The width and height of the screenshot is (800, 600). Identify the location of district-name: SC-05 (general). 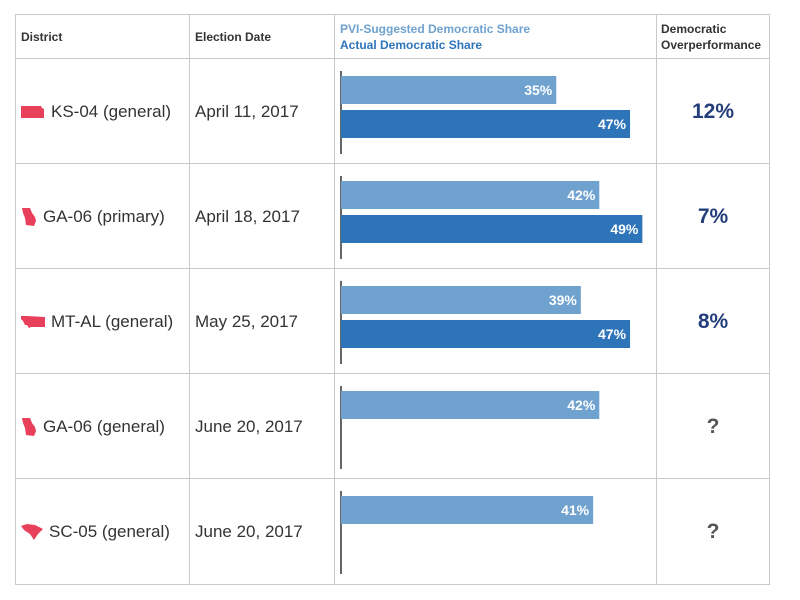
(109, 531).